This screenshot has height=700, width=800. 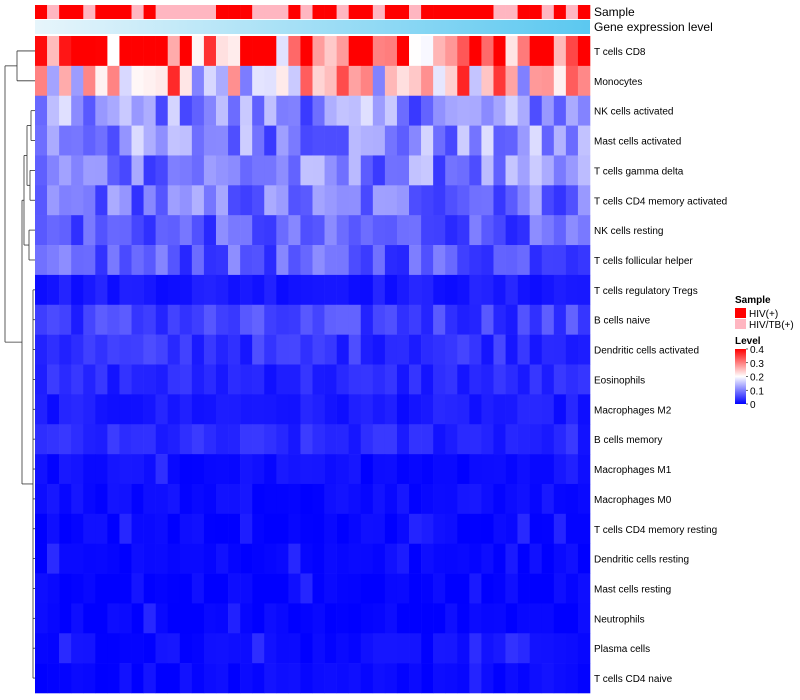 What do you see at coordinates (632, 589) in the screenshot?
I see `row-label: Mast cells resting` at bounding box center [632, 589].